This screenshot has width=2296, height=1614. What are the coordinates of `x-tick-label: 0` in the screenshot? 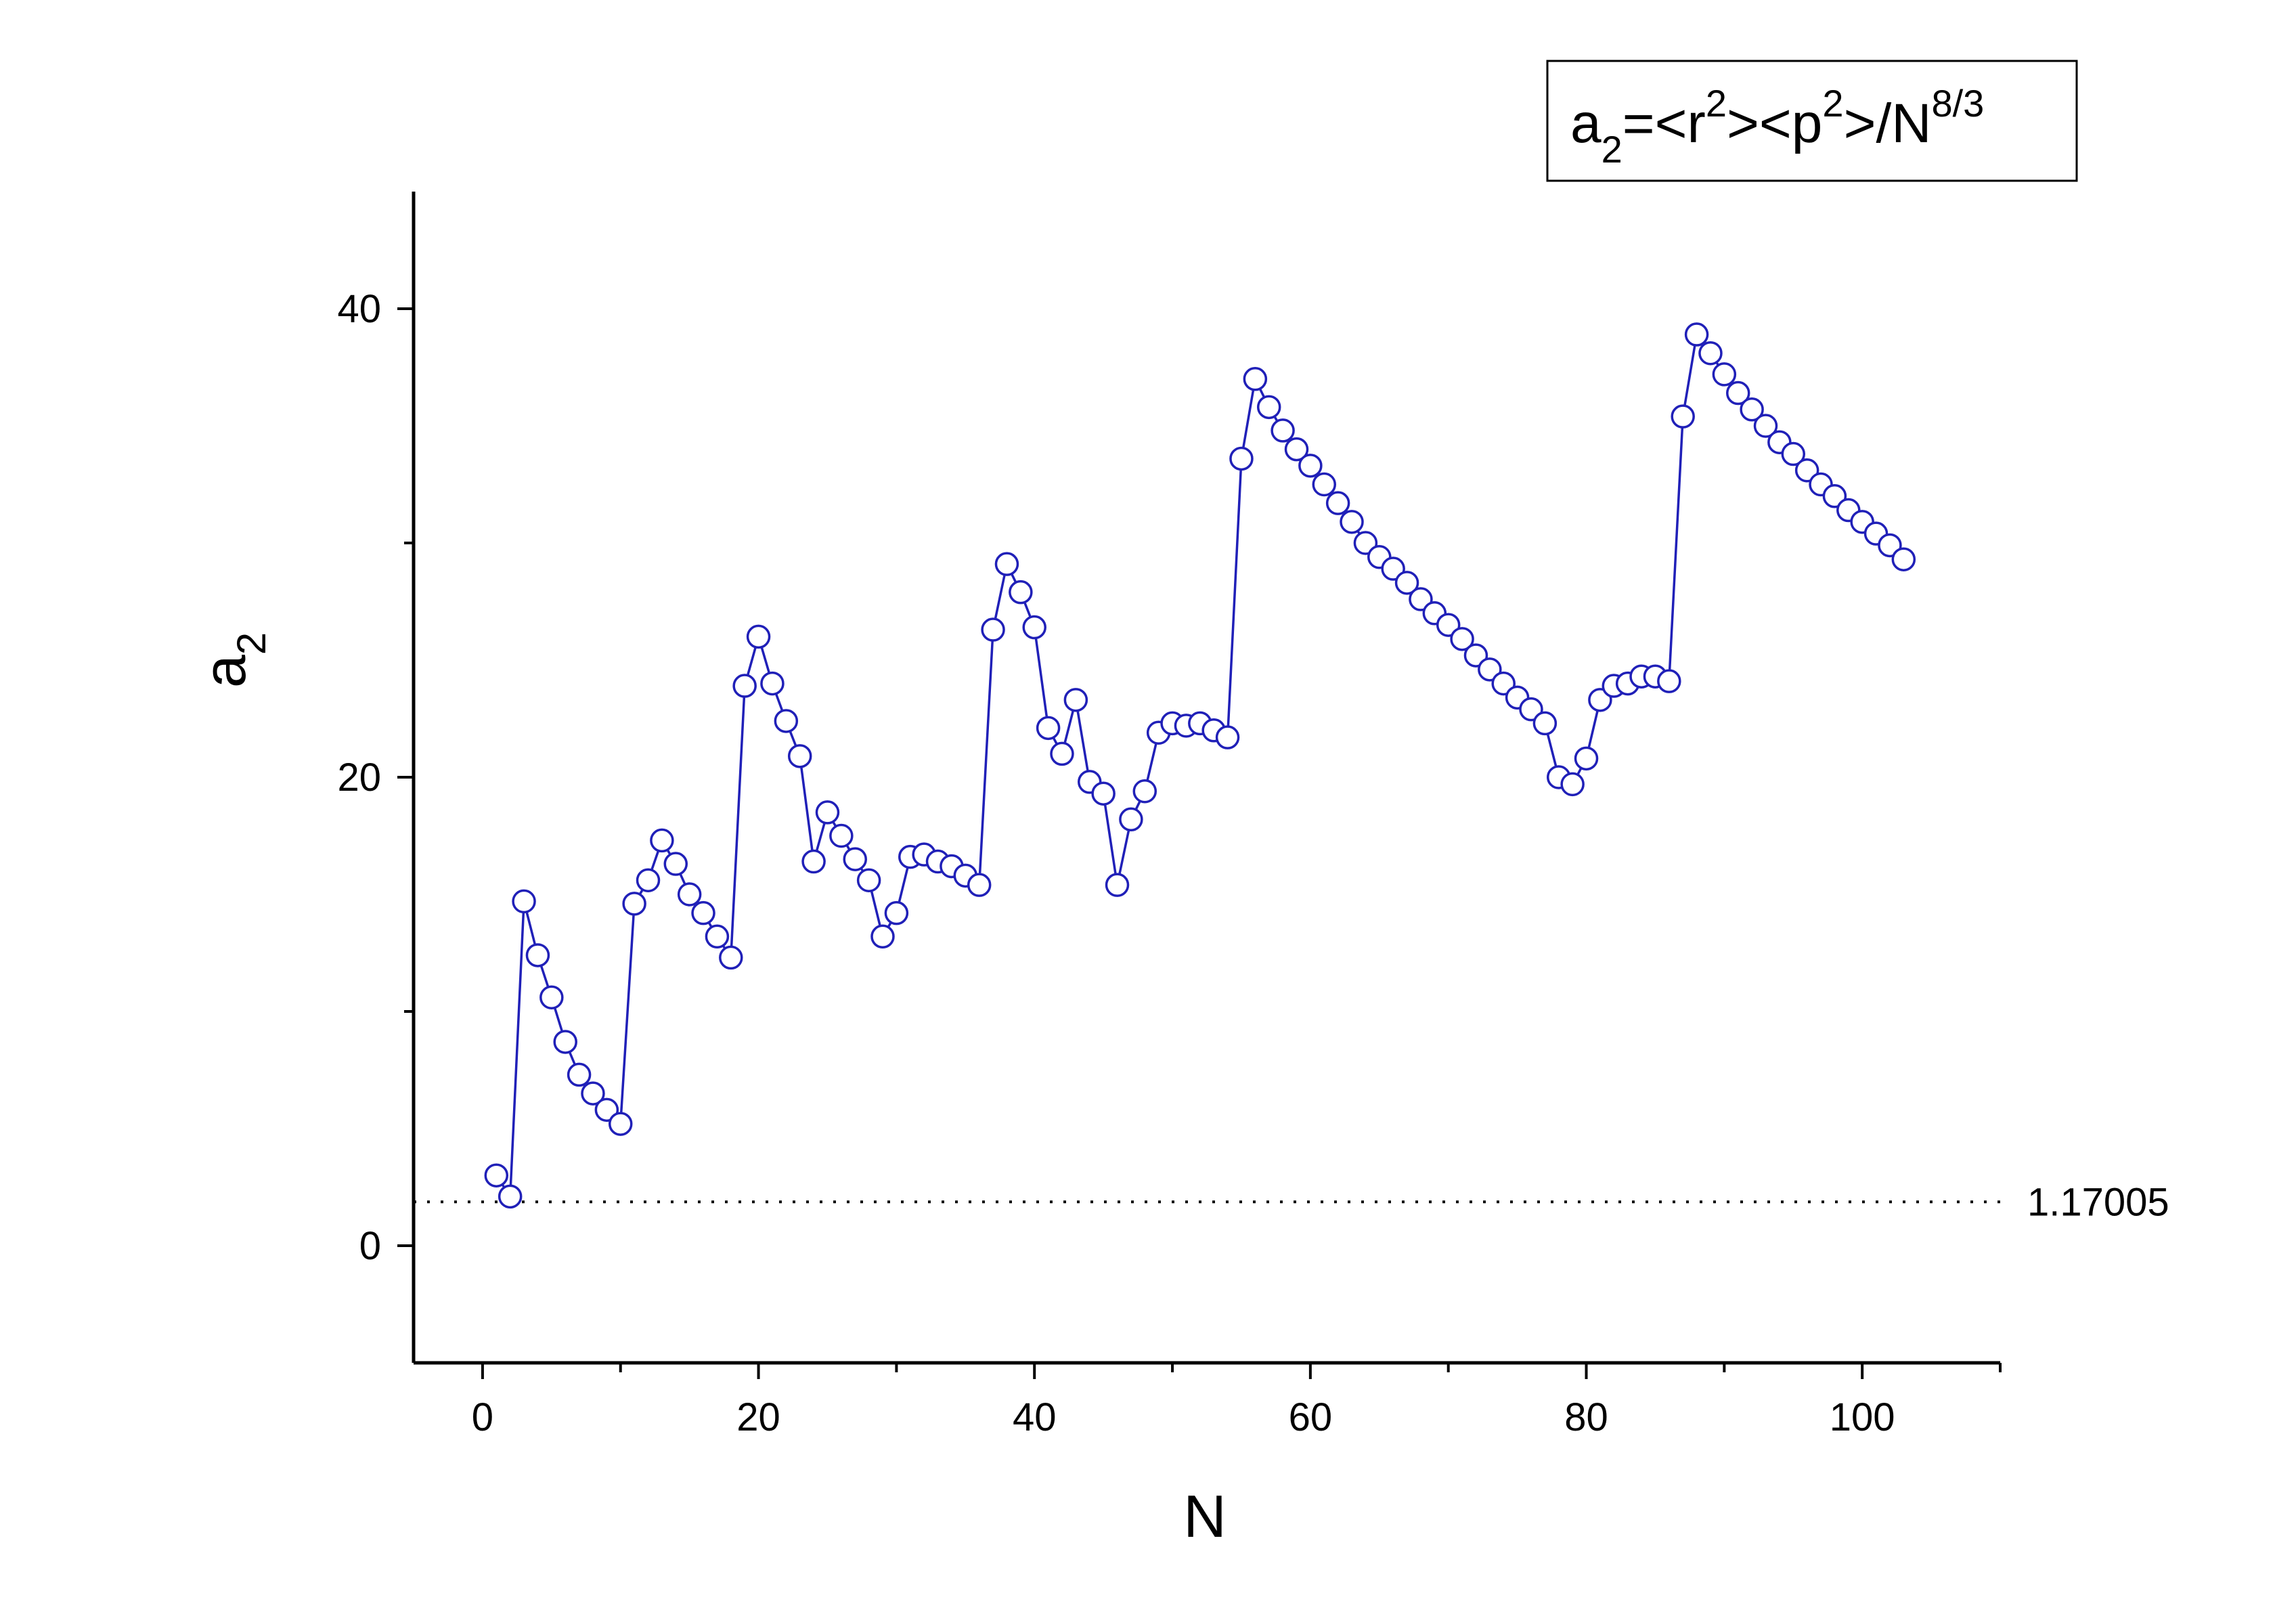 It's located at (483, 1417).